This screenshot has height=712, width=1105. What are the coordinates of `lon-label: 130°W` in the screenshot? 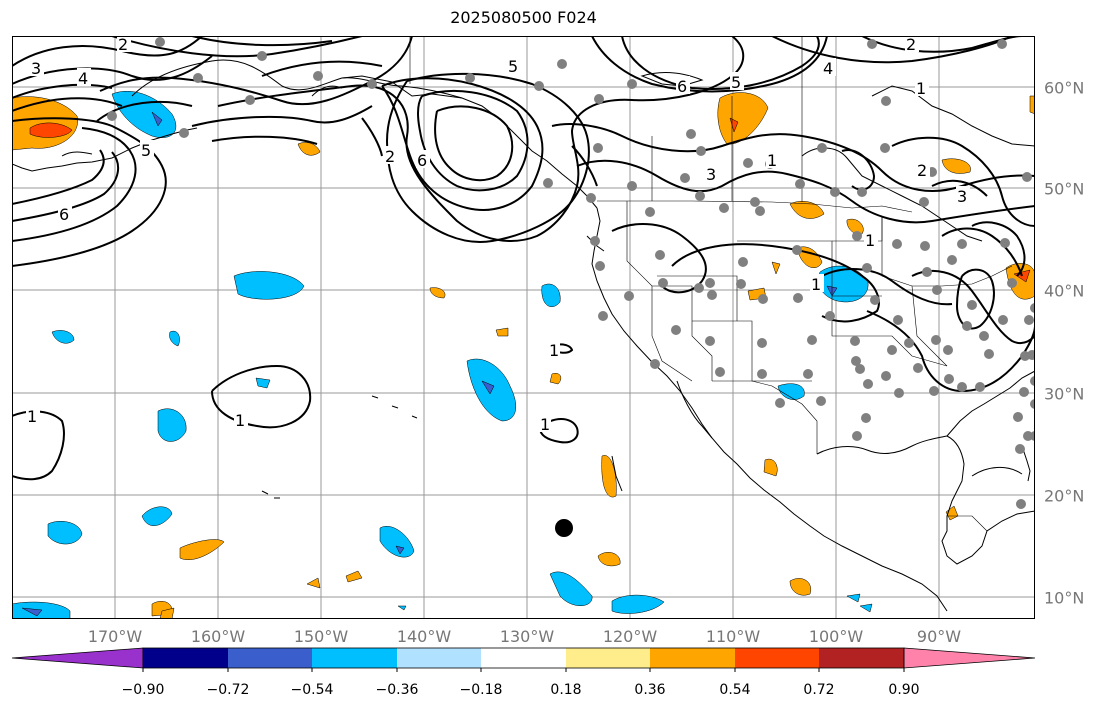 It's located at (527, 636).